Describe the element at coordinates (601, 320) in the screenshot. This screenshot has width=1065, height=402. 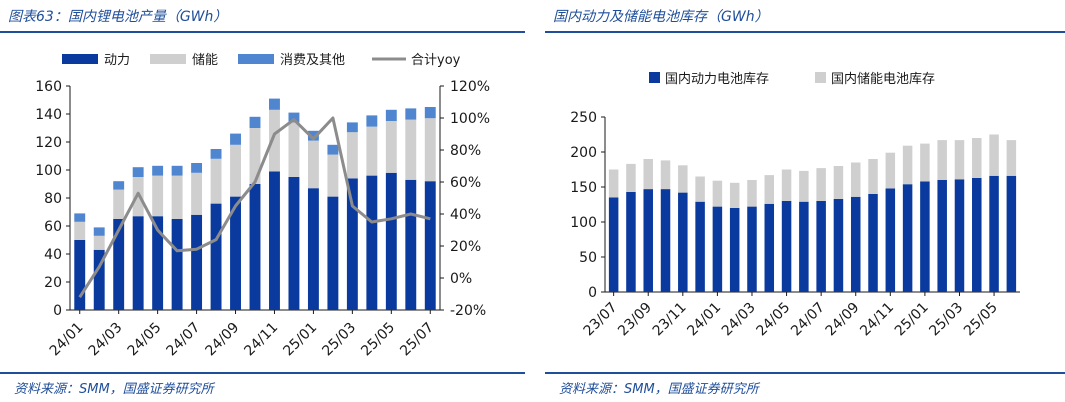
I see `x-tick-label: 23/07` at that location.